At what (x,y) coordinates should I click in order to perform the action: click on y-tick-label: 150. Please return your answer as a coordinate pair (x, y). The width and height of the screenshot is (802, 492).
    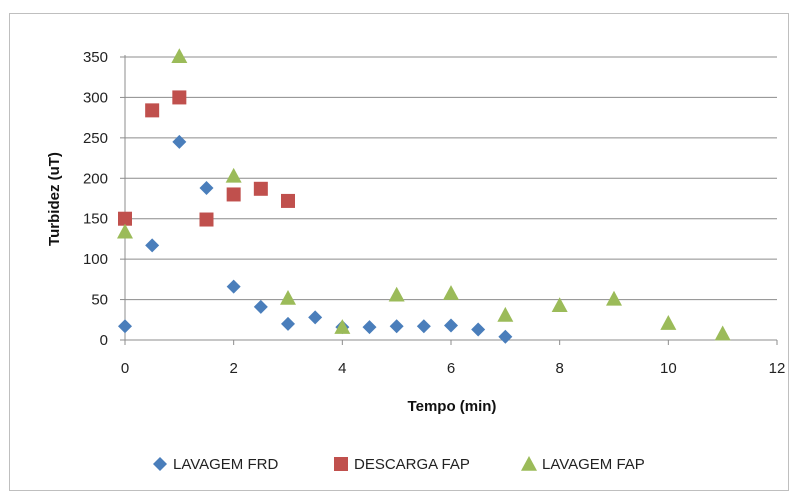
    Looking at the image, I should click on (95, 219).